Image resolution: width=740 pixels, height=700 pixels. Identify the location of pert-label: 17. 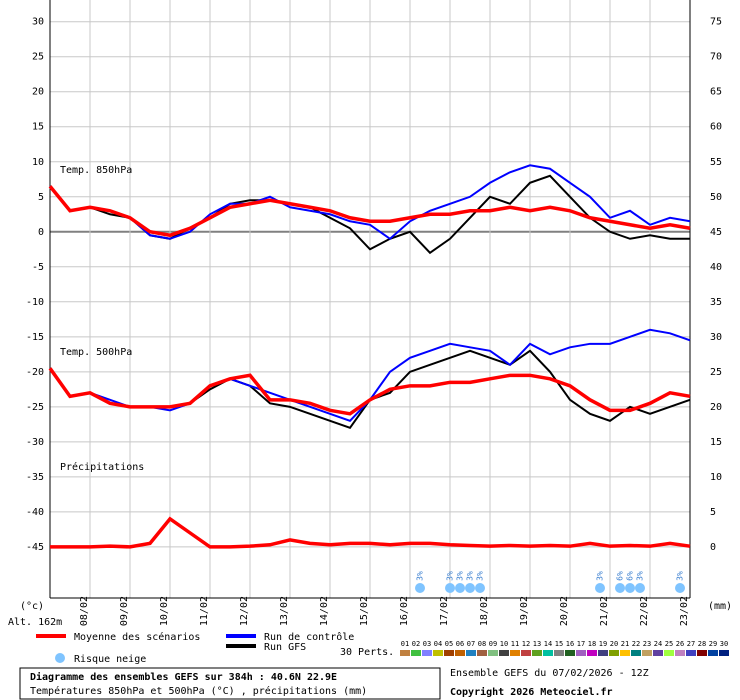
(581, 644).